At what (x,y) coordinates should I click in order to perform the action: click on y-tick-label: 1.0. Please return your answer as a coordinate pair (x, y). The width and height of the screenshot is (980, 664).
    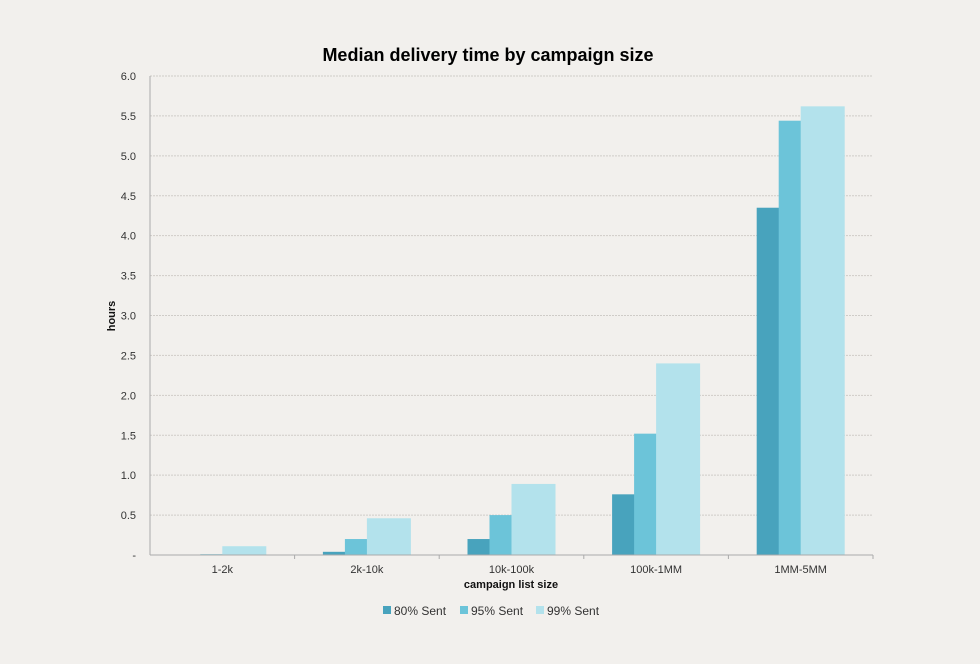
    Looking at the image, I should click on (128, 476).